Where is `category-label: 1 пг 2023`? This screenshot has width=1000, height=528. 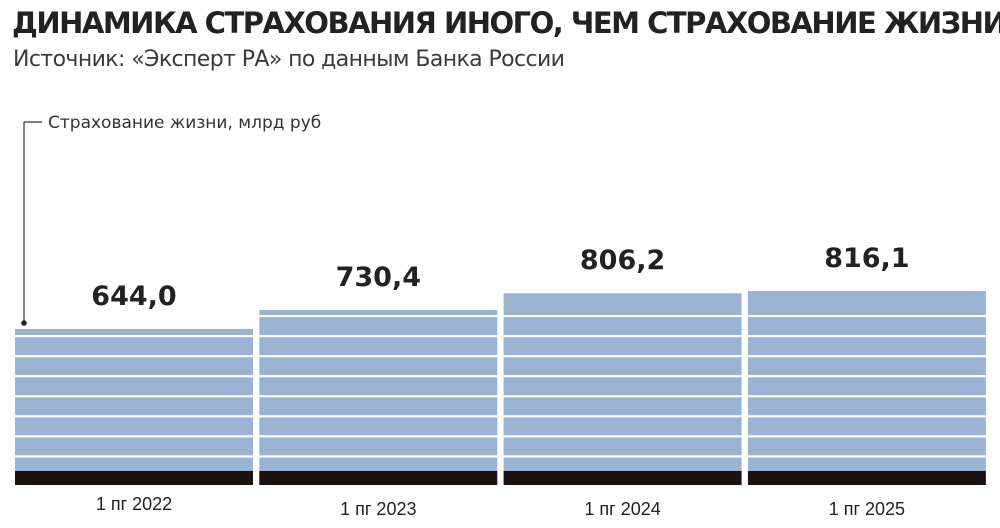
category-label: 1 пг 2023 is located at coordinates (378, 509).